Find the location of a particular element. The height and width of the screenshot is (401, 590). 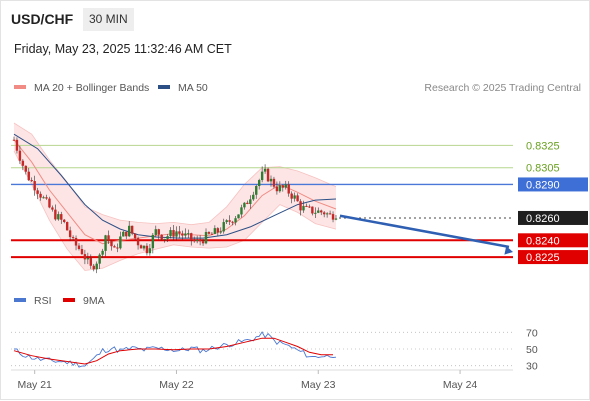

level-label-bg-0.8225 is located at coordinates (553, 257).